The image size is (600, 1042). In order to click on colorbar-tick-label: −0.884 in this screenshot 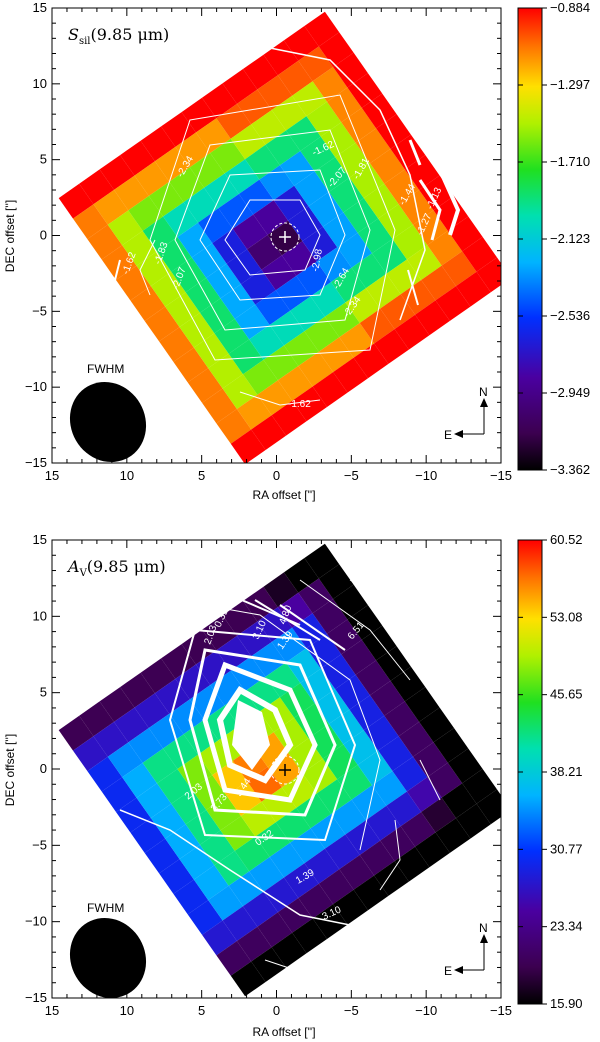, I will do `click(570, 7)`.